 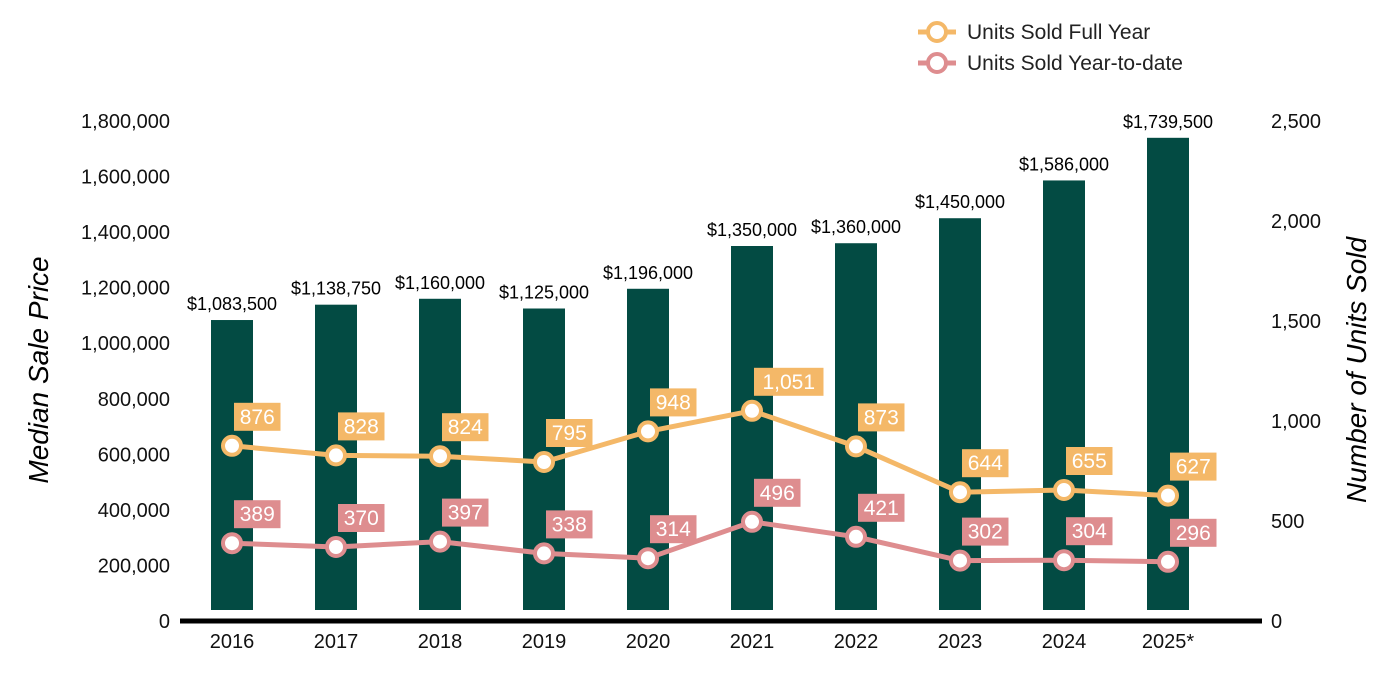 I want to click on point-label: 873, so click(x=881, y=417).